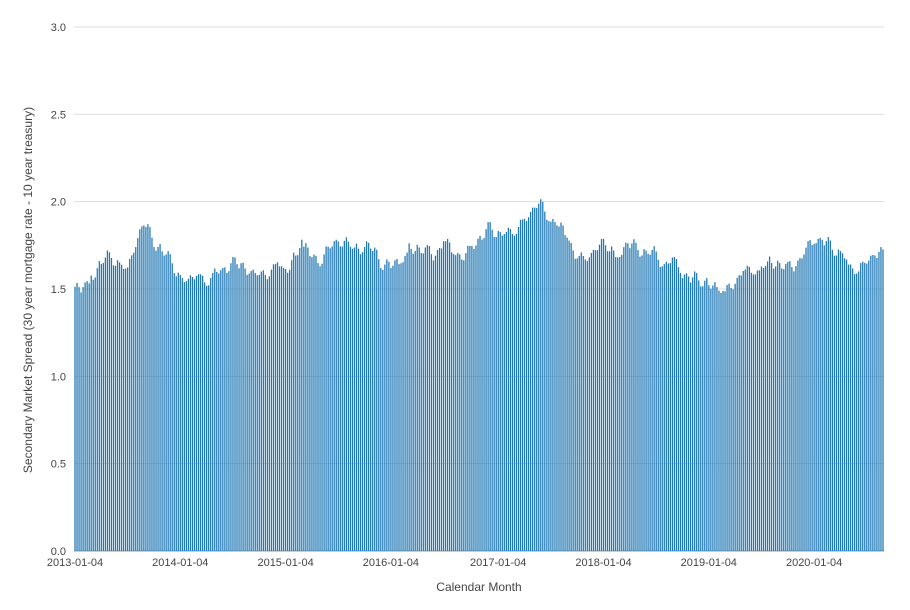 This screenshot has height=610, width=910. Describe the element at coordinates (58, 377) in the screenshot. I see `y-tick-label: 1.0` at that location.